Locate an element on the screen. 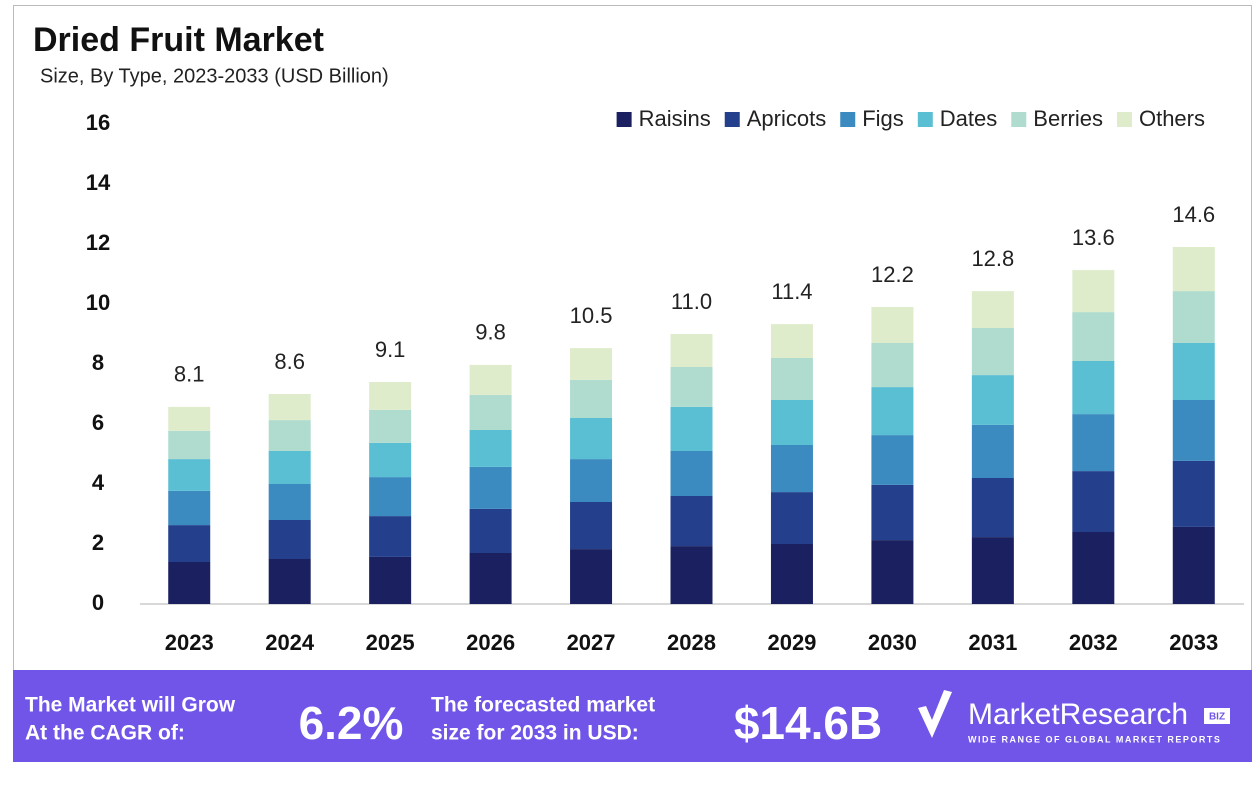 The image size is (1254, 803). total-label: 12.2 is located at coordinates (892, 274).